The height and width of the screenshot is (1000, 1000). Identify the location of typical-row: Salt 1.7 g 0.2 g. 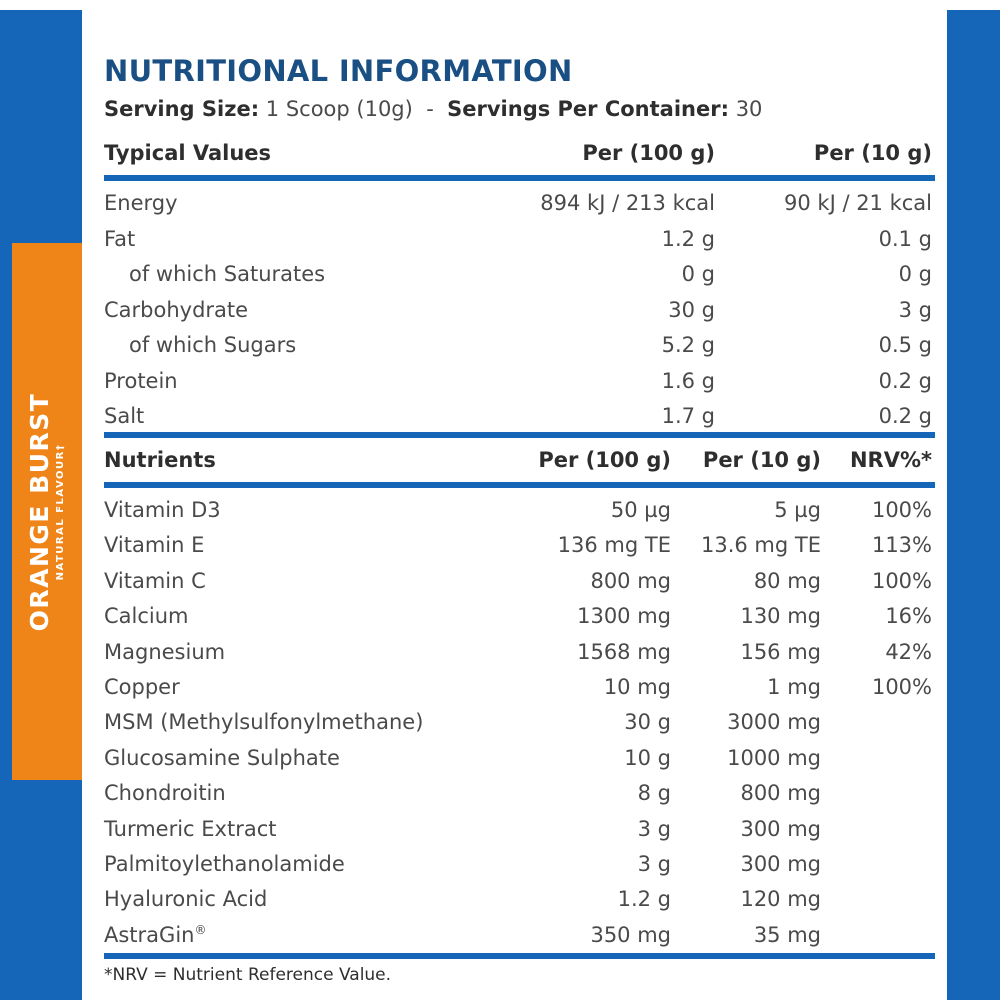
(519, 416).